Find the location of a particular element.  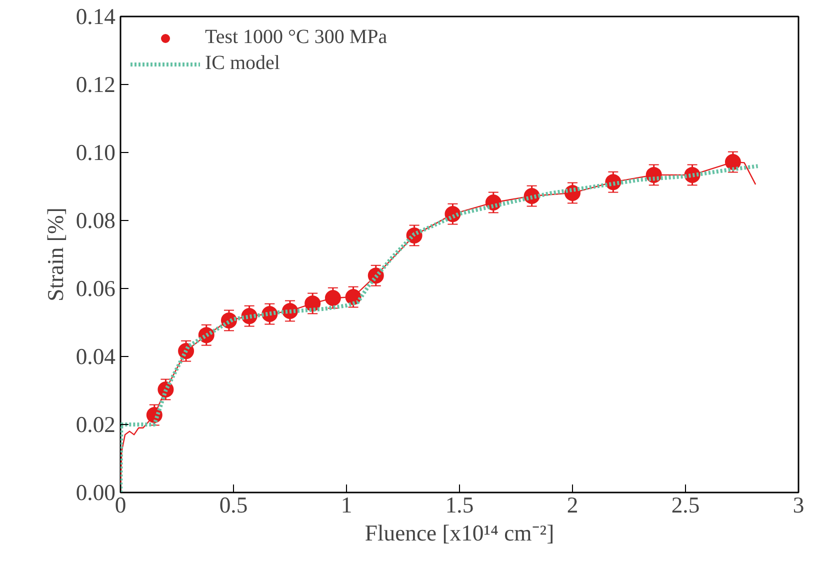

y-tick-label: 0.08 is located at coordinates (96, 220).